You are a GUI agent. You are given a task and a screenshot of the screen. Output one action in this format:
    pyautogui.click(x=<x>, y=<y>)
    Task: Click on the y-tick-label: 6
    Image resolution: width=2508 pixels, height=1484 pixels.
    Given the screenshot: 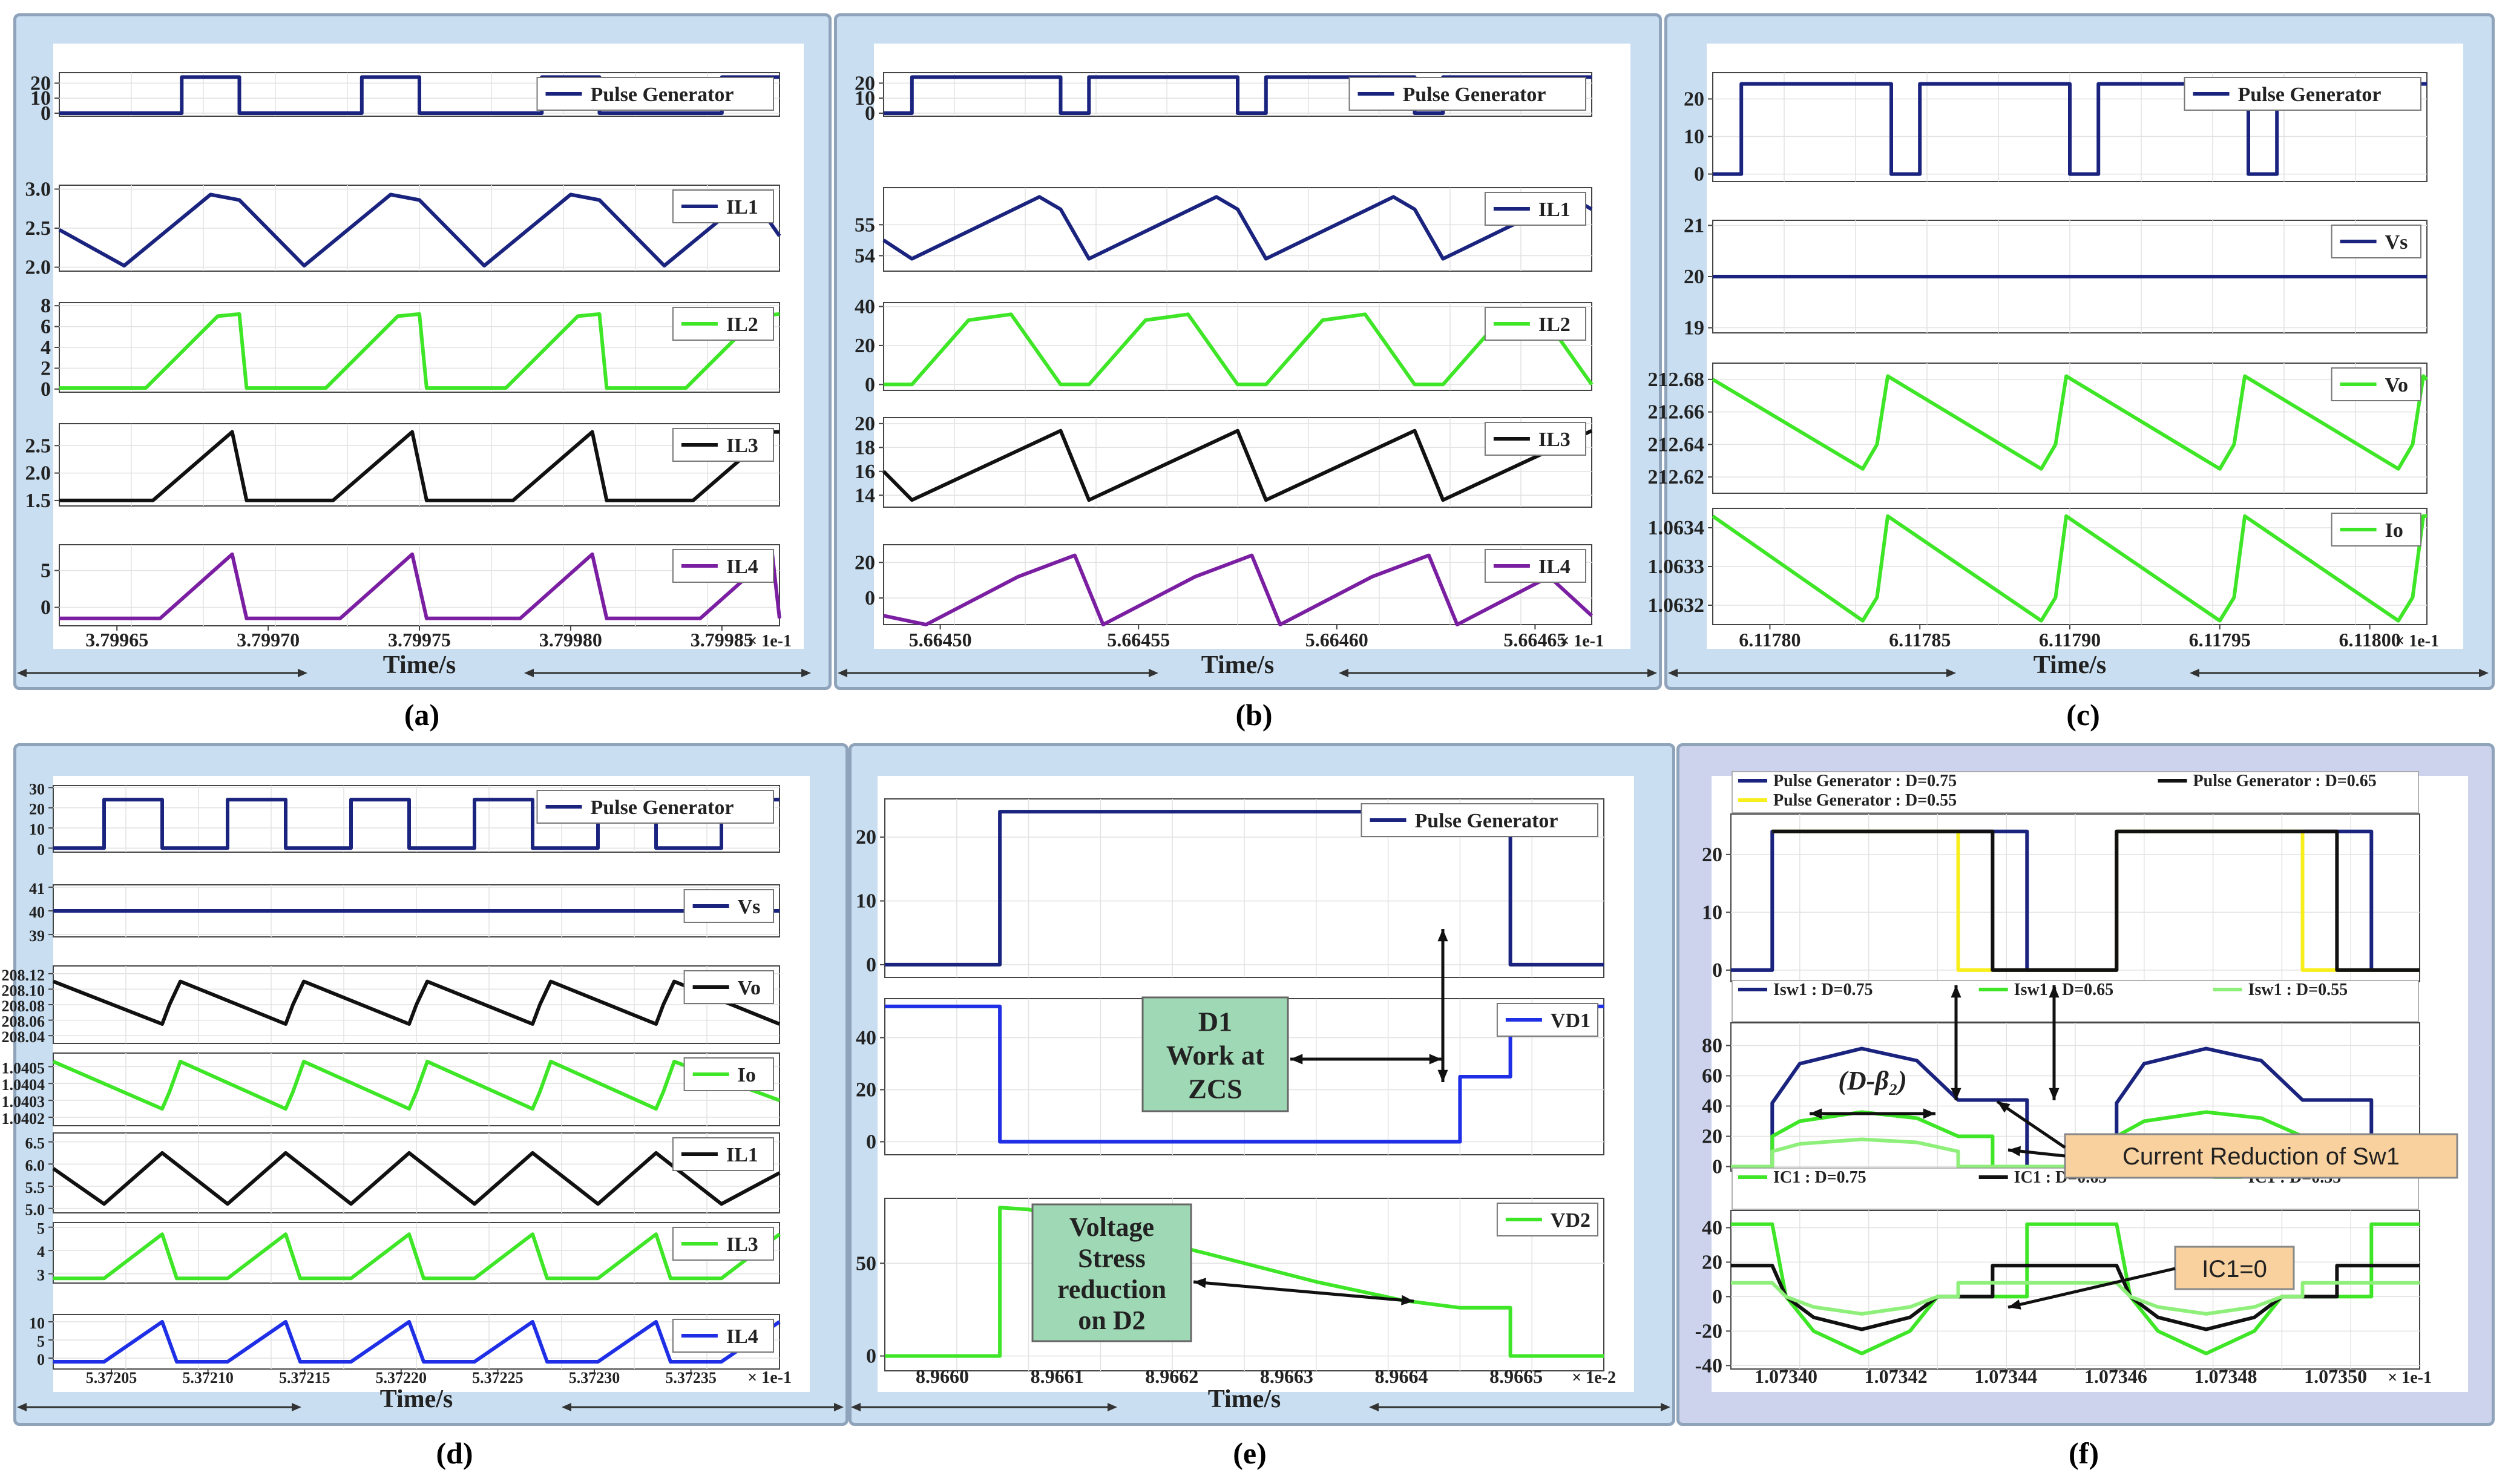 What is the action you would take?
    pyautogui.click(x=46, y=327)
    